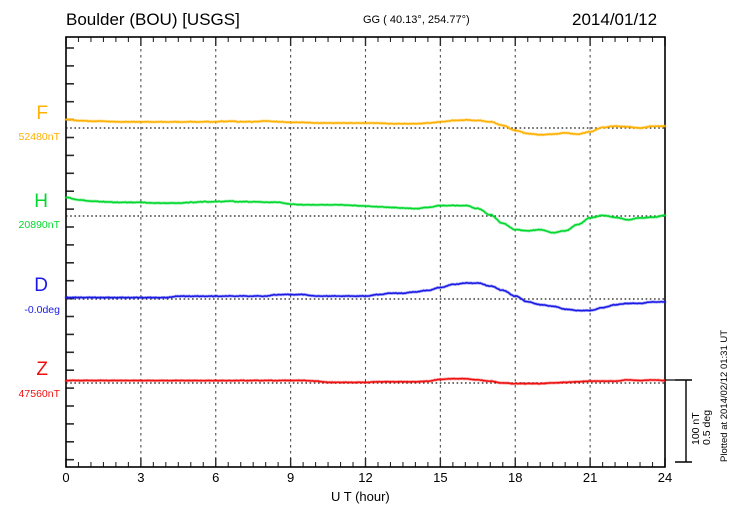  Describe the element at coordinates (41, 285) in the screenshot. I see `component-label-D: D` at that location.